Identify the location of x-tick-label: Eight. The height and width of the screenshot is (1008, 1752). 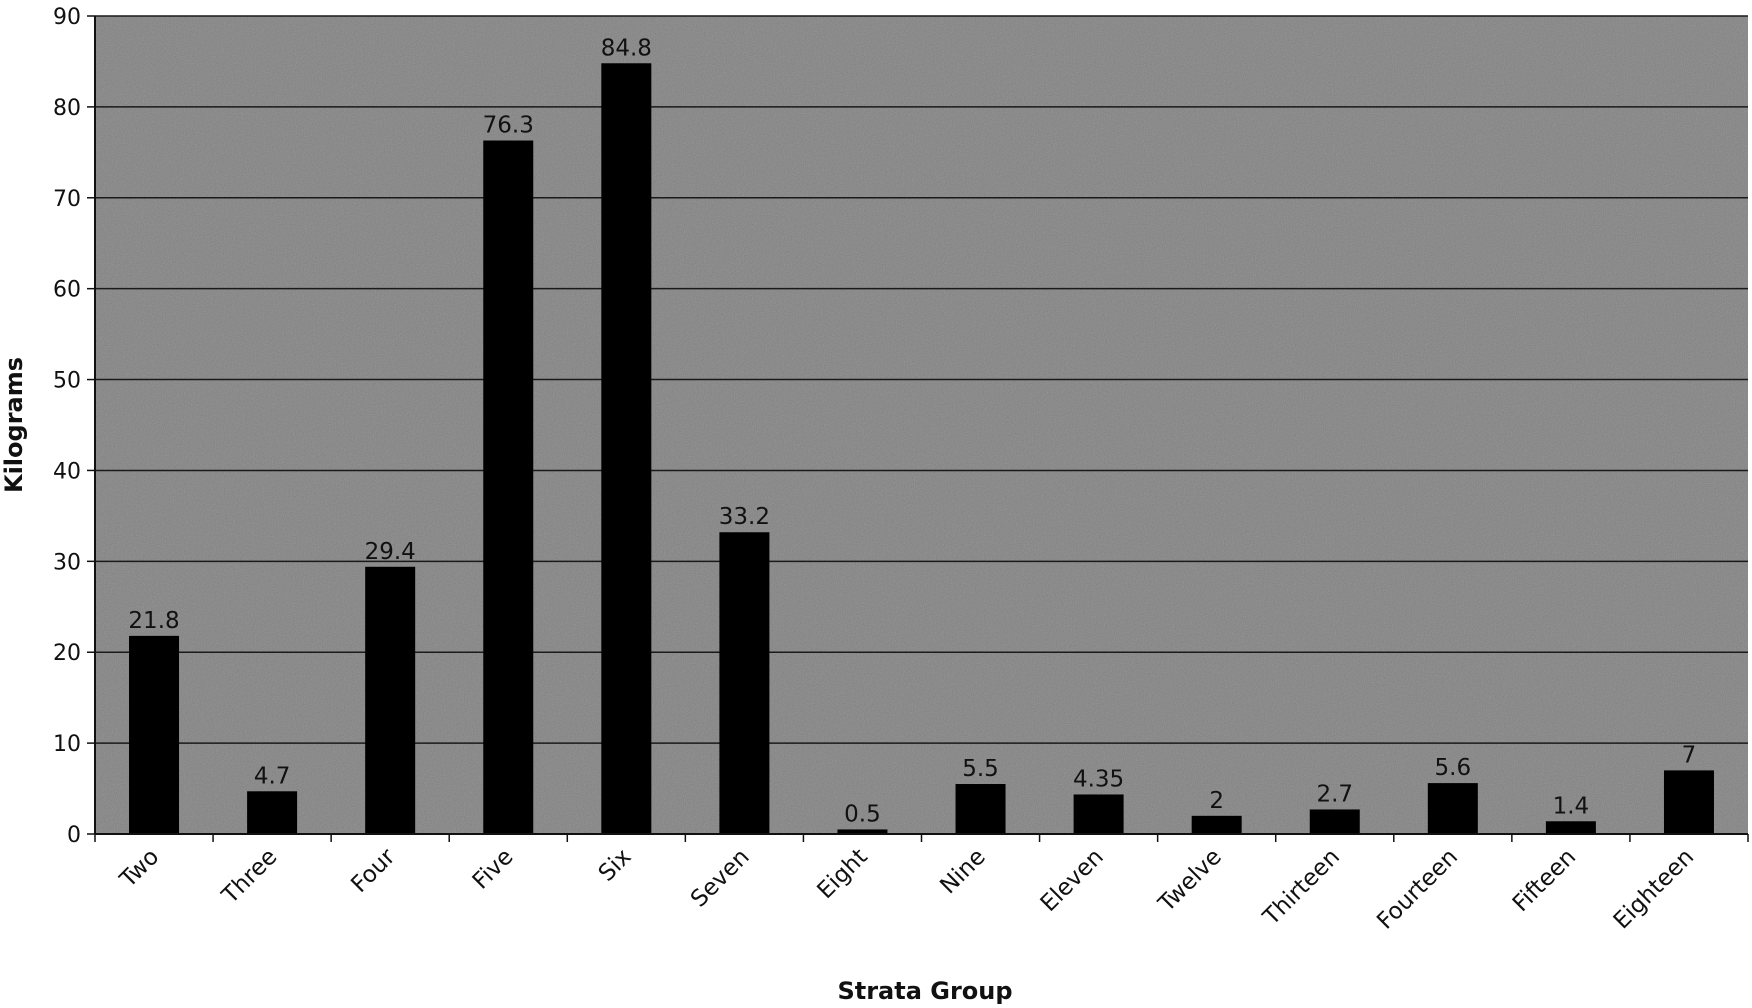
(843, 874).